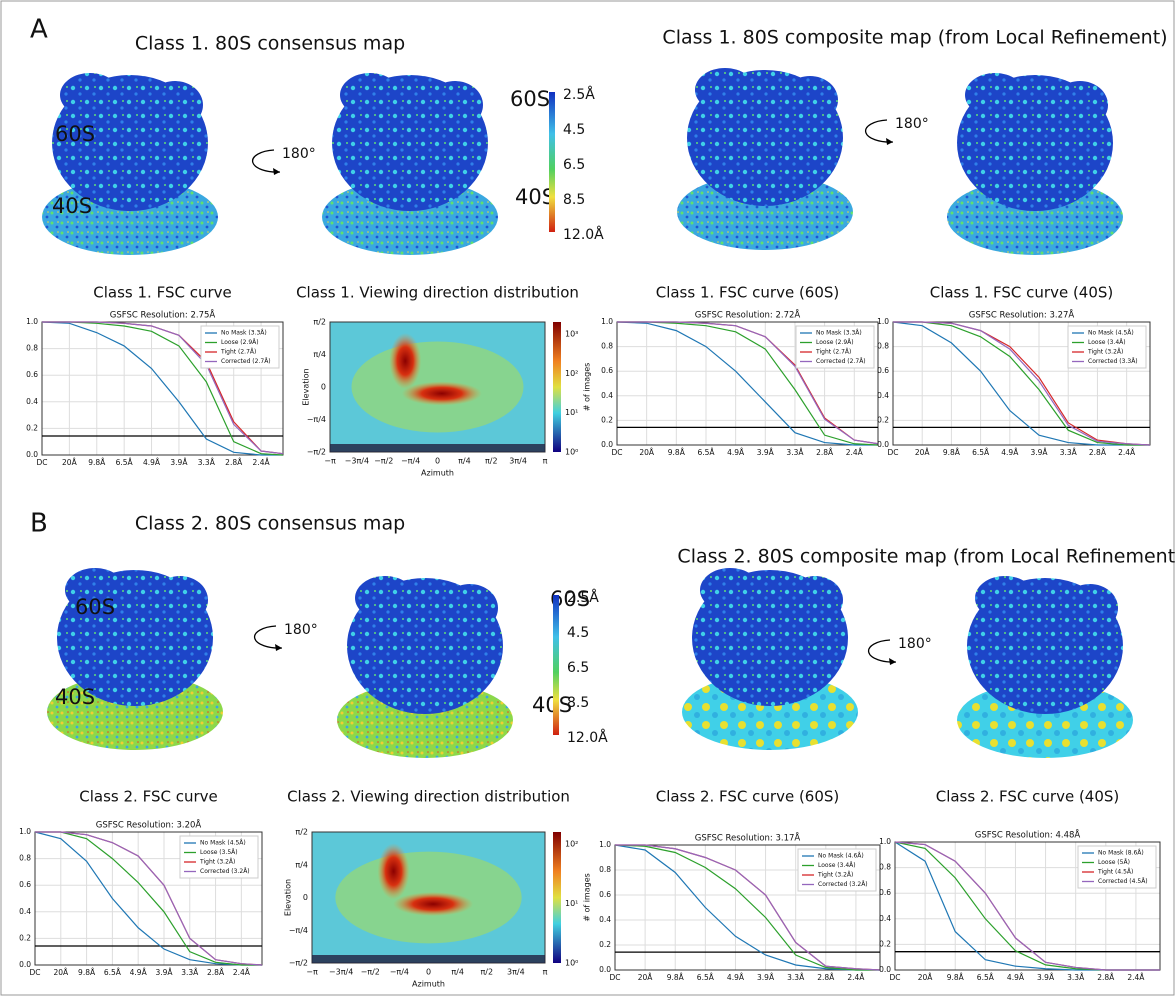  I want to click on legend-entry: Loose (2.9Å), so click(240, 342).